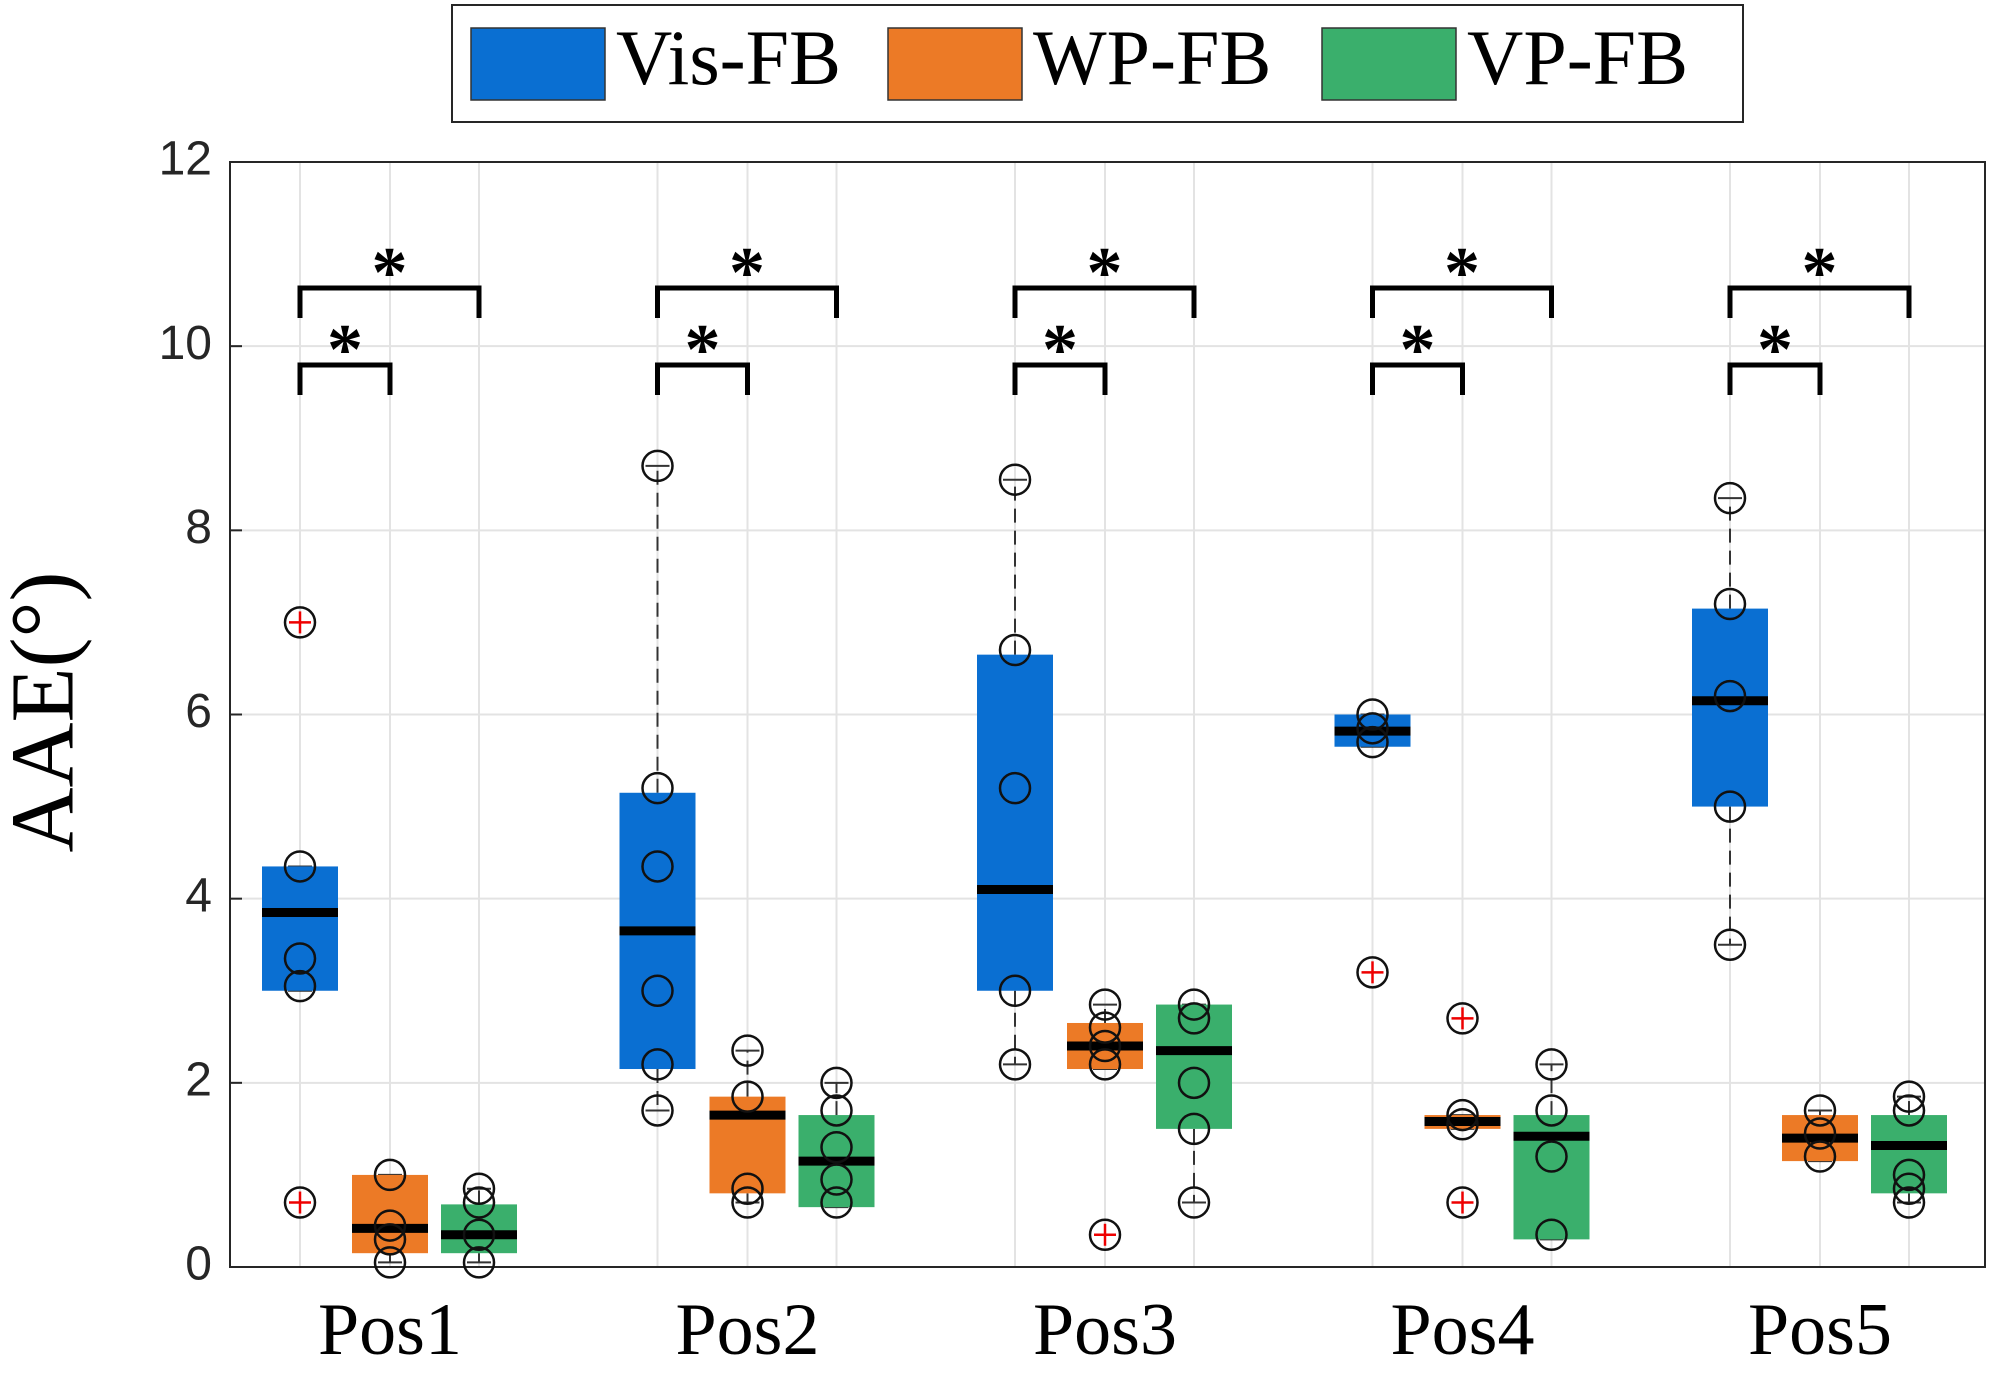 The width and height of the screenshot is (1995, 1377). What do you see at coordinates (198, 527) in the screenshot?
I see `y-tick-label: 8` at bounding box center [198, 527].